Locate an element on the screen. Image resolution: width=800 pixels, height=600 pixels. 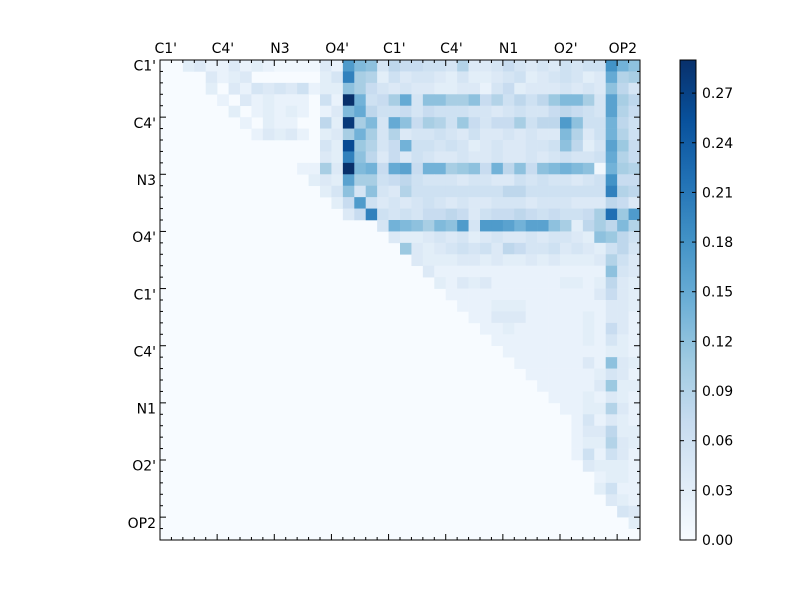
y-tick-label: C4' is located at coordinates (144, 124).